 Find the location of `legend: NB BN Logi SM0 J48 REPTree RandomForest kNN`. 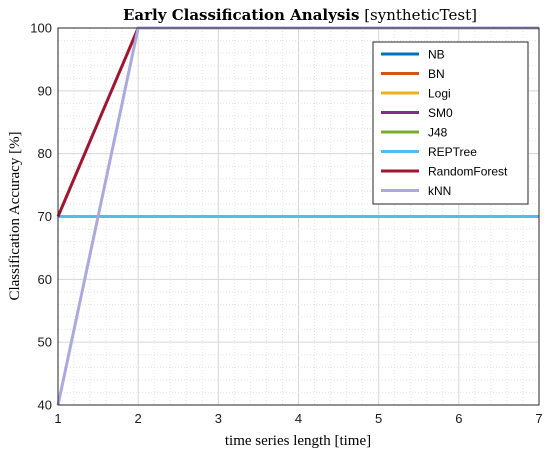

legend: NB BN Logi SM0 J48 REPTree RandomForest kNN is located at coordinates (450, 123).